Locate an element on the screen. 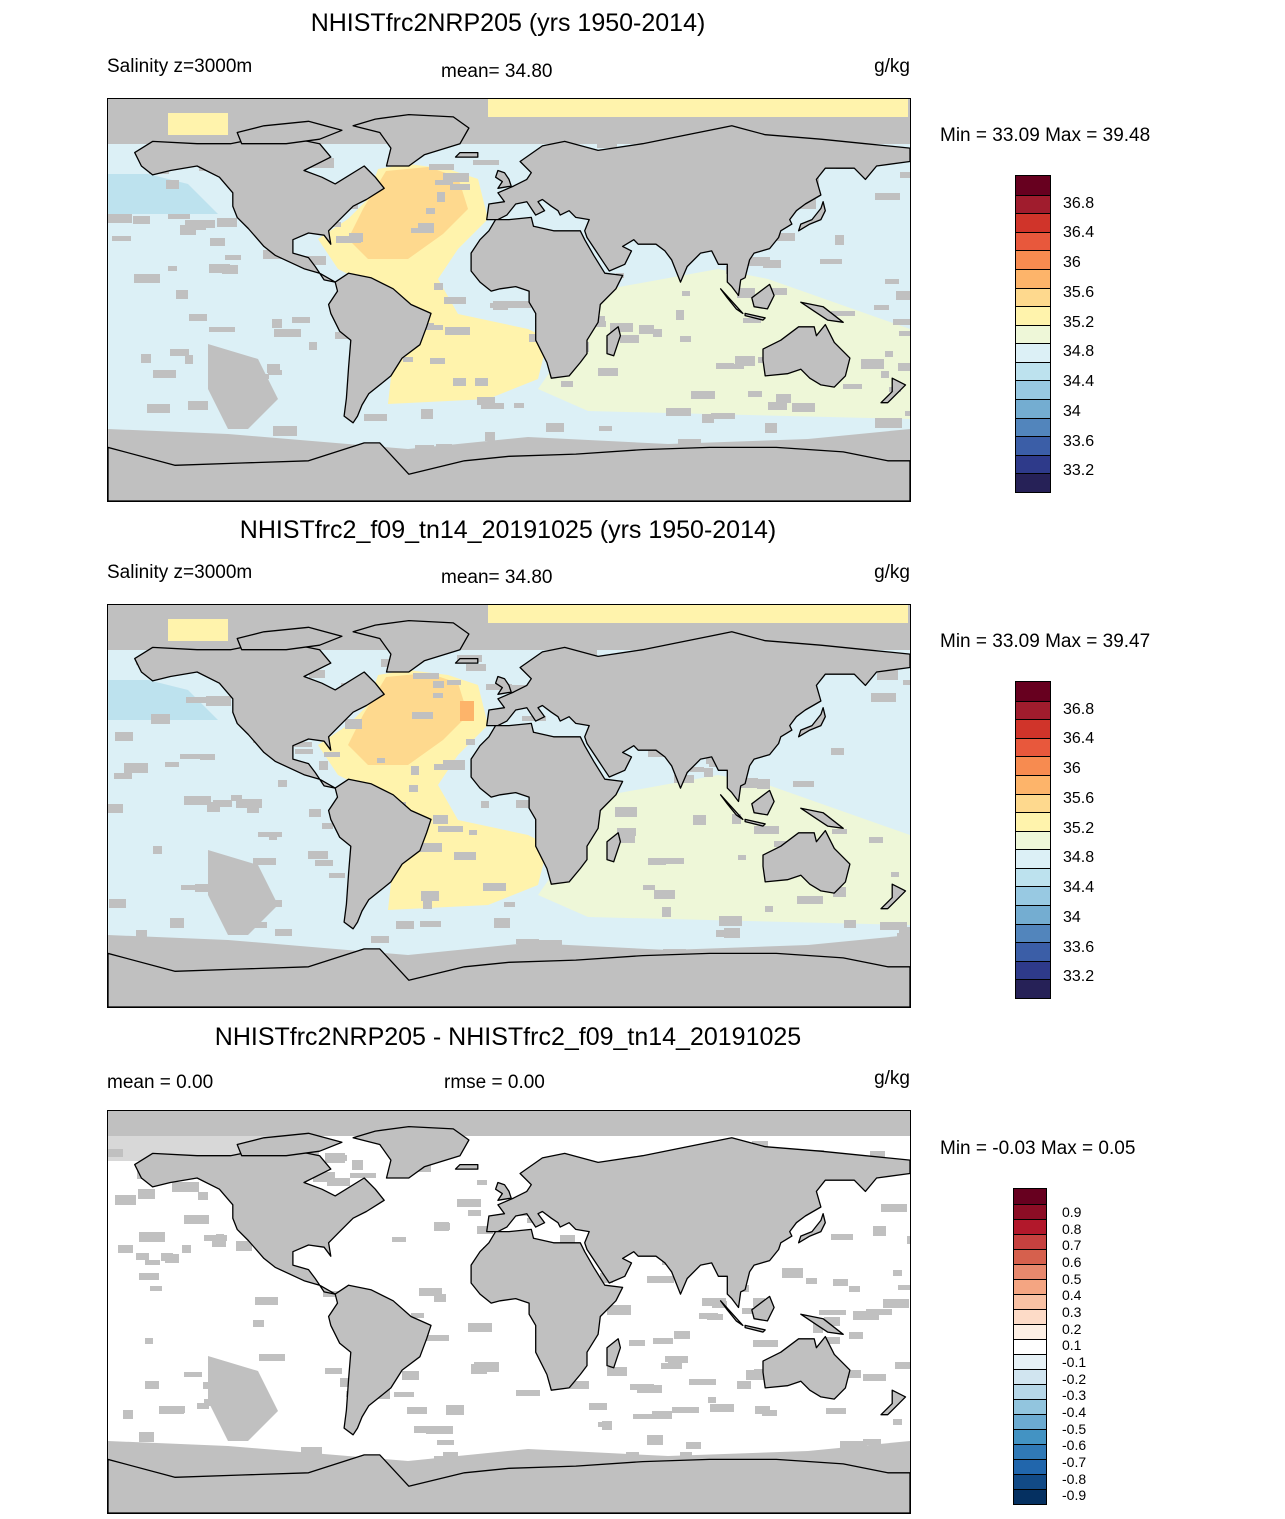 The image size is (1285, 1519). colorbar-label: 33.6 is located at coordinates (1079, 441).